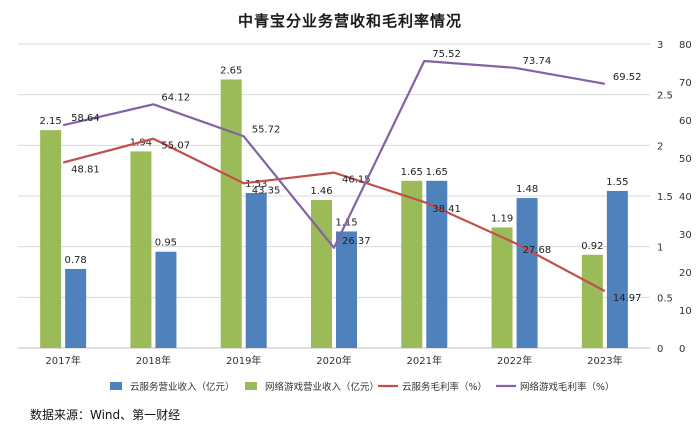  What do you see at coordinates (243, 360) in the screenshot?
I see `x-axis-tick-label: 2019年` at bounding box center [243, 360].